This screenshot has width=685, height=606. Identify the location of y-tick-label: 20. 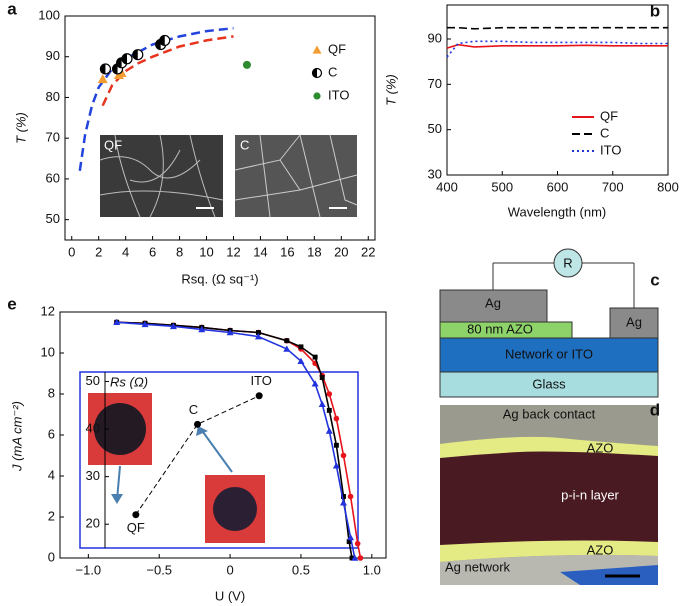
(93, 523).